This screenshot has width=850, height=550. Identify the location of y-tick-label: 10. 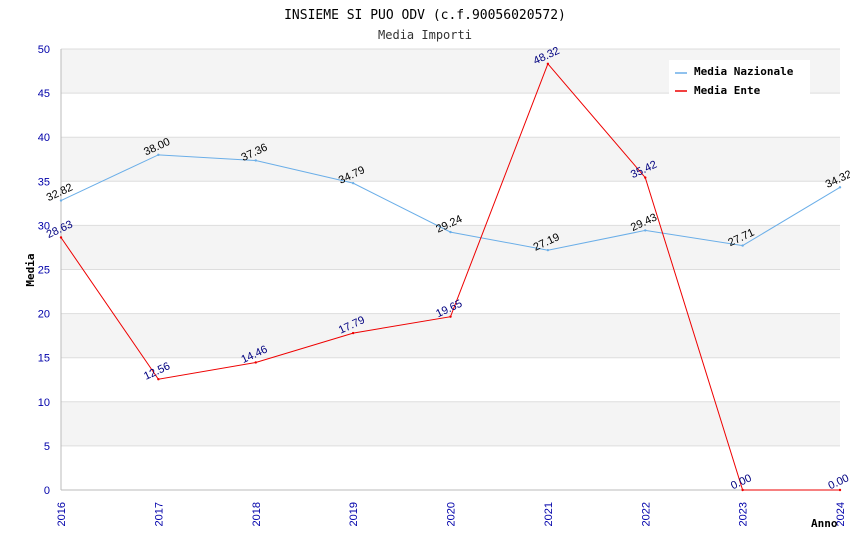
(44, 403).